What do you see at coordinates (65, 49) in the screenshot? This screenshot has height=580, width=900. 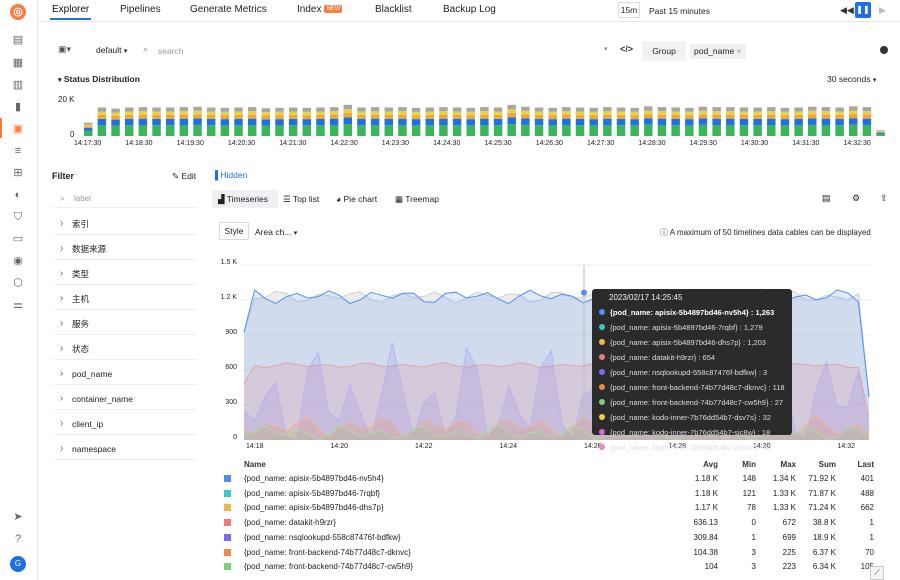 I see `data-source-icon: ▣▾` at bounding box center [65, 49].